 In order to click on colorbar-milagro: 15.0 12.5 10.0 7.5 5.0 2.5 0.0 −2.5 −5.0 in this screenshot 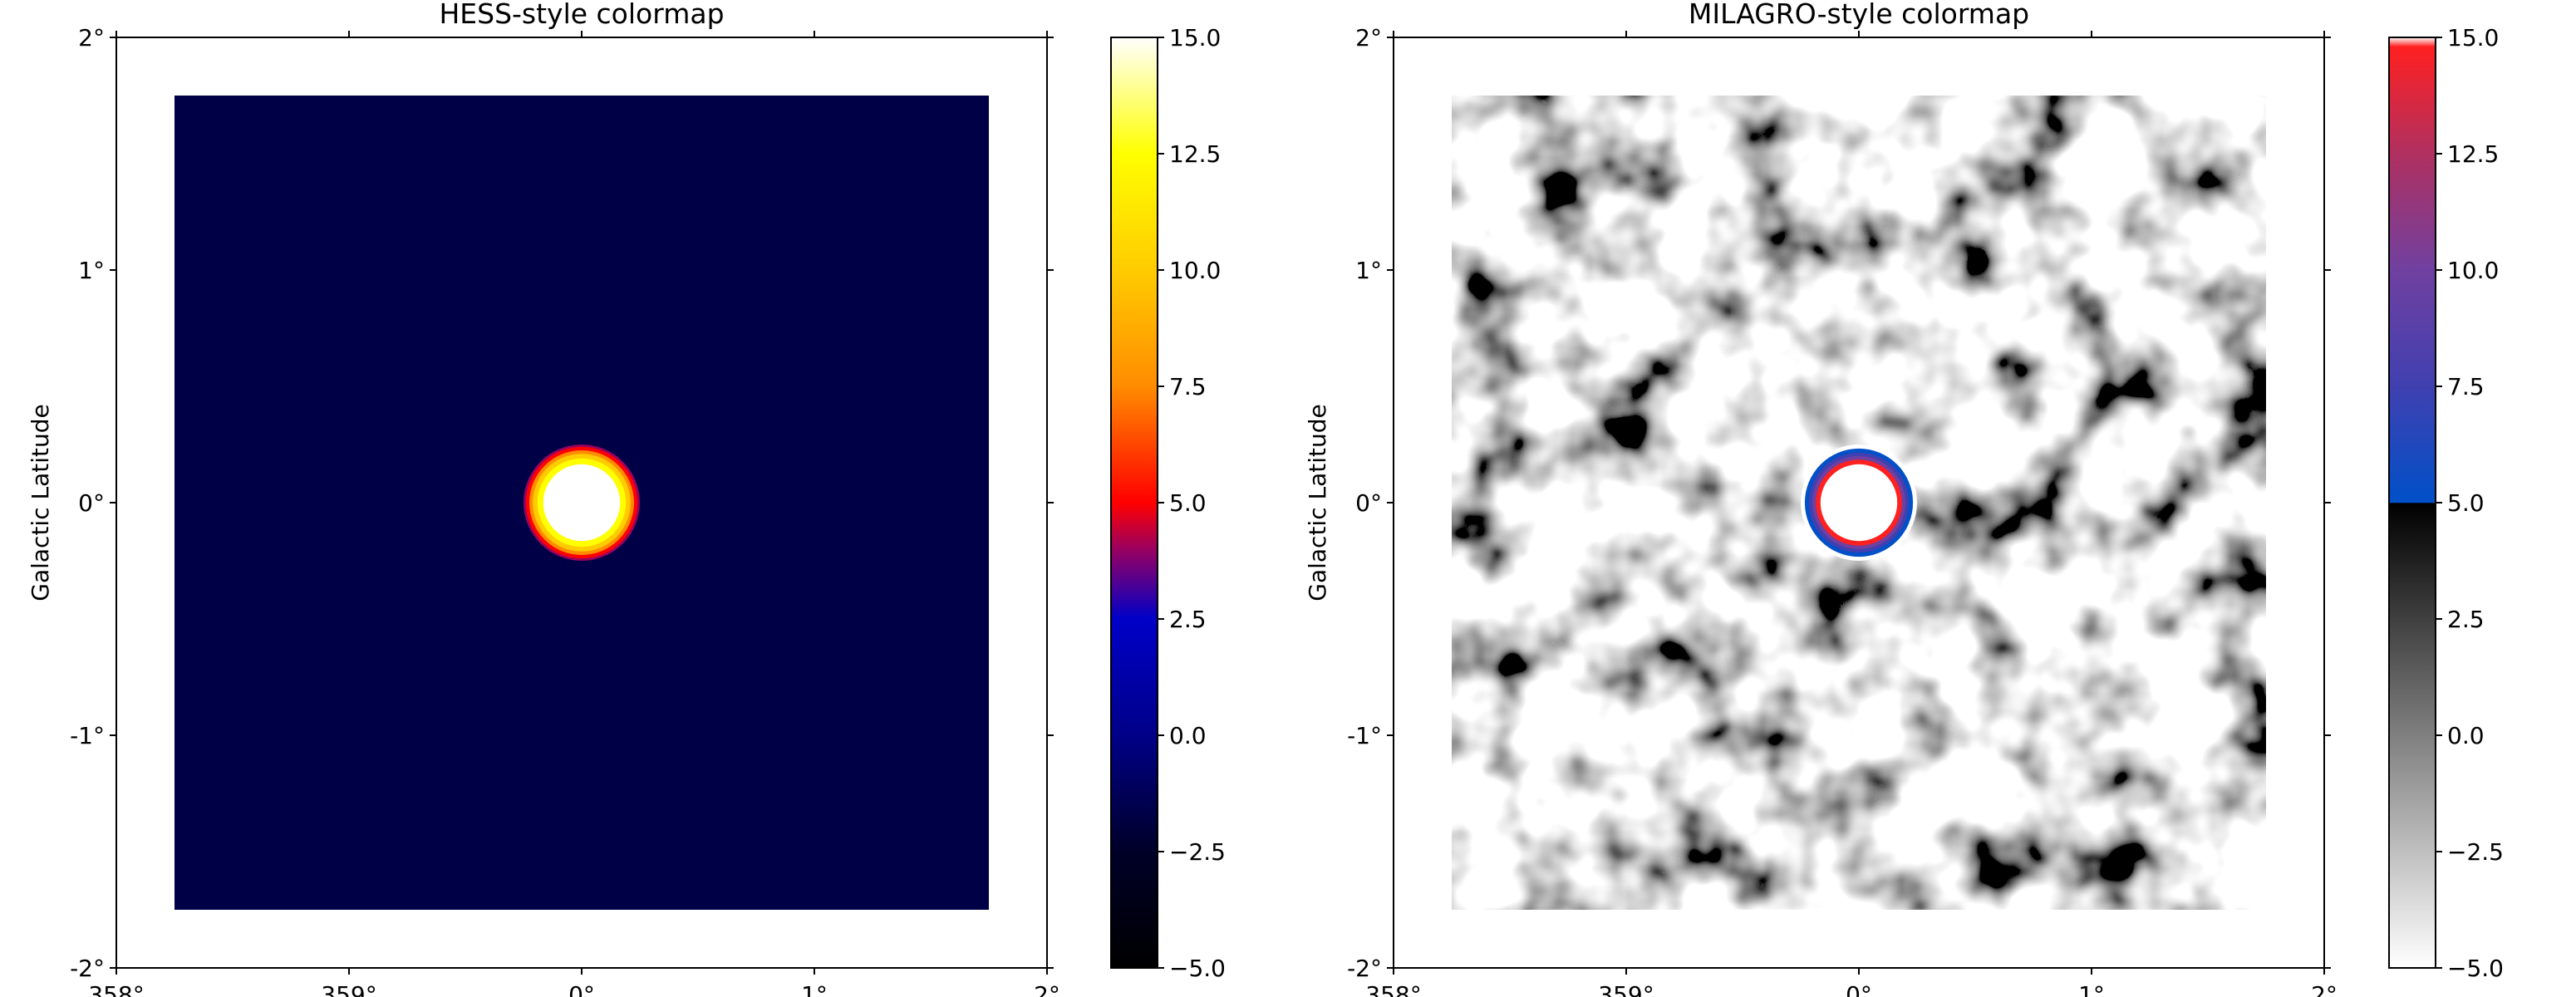, I will do `click(2446, 503)`.